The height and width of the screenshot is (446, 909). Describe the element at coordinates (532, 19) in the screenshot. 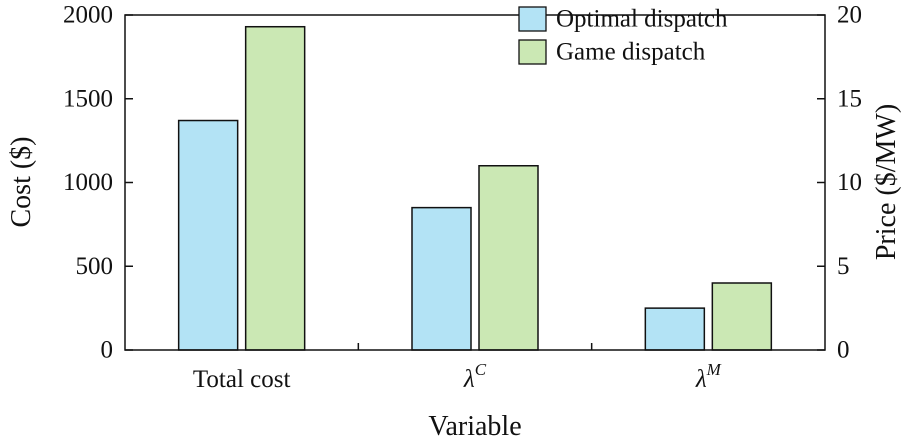

I see `legend-swatch-optimal` at that location.